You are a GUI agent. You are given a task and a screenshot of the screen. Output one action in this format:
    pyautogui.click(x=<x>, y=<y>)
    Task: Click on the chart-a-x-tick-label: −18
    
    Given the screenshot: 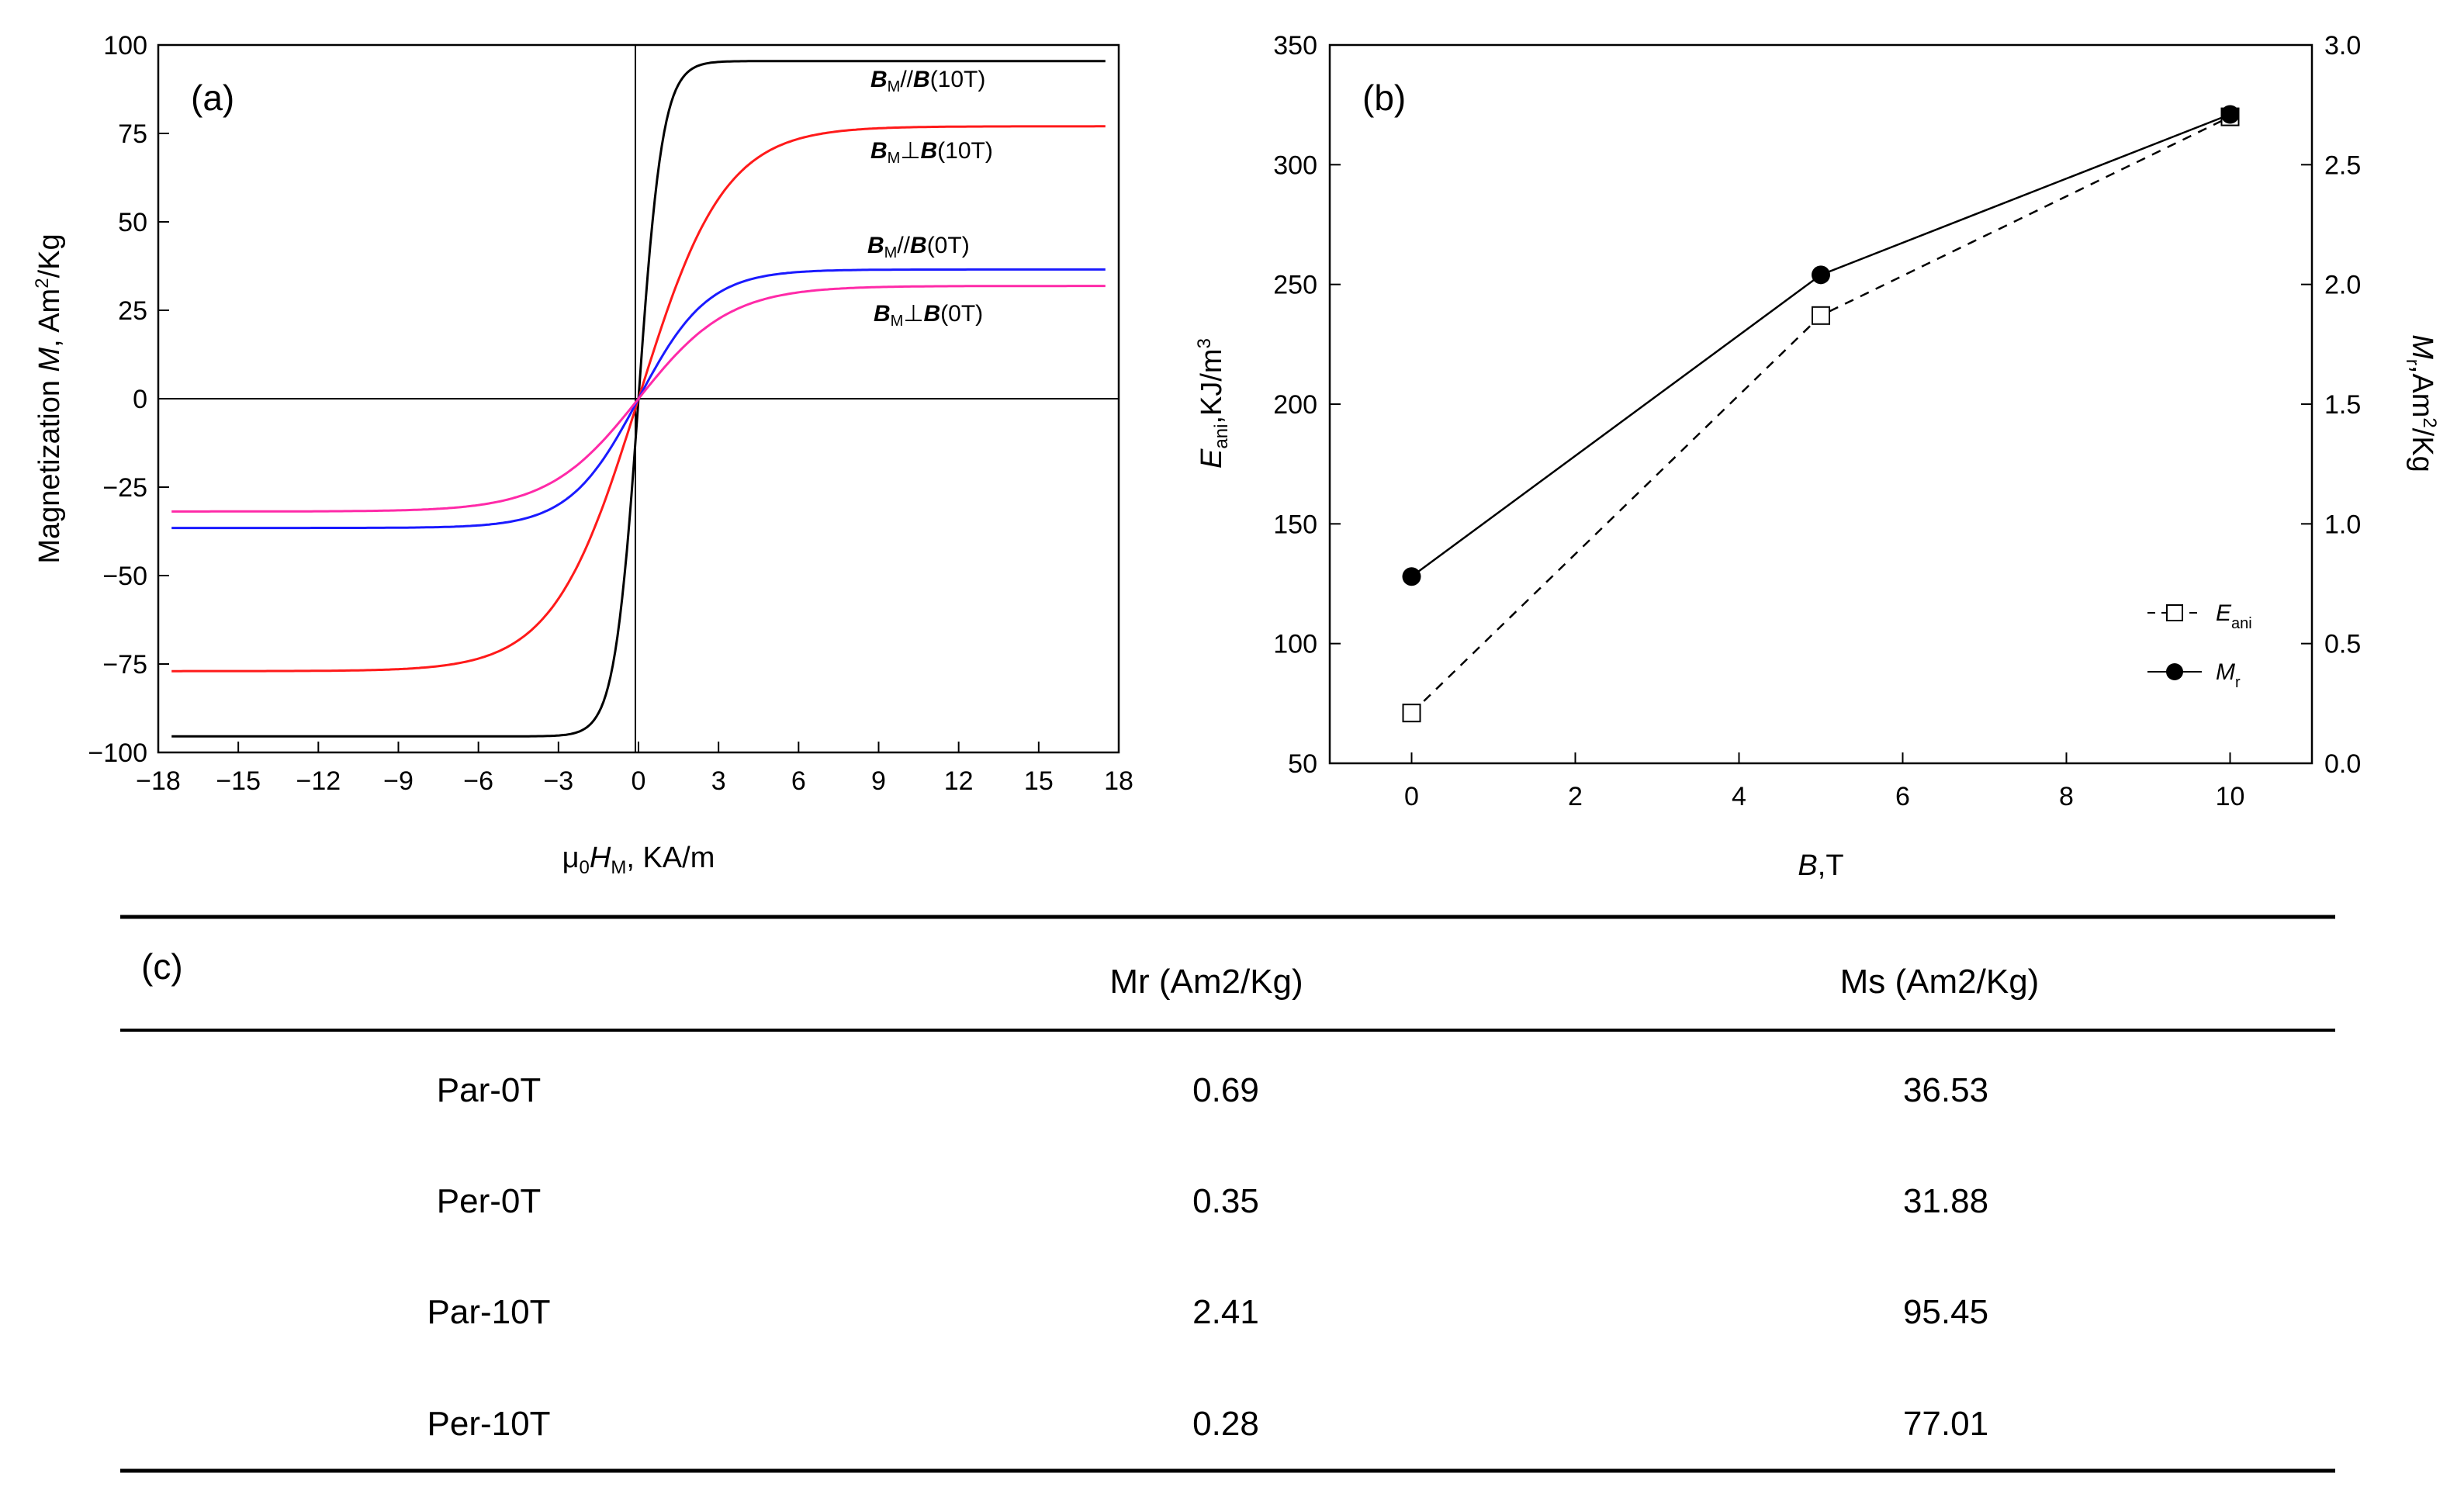 What is the action you would take?
    pyautogui.click(x=158, y=781)
    